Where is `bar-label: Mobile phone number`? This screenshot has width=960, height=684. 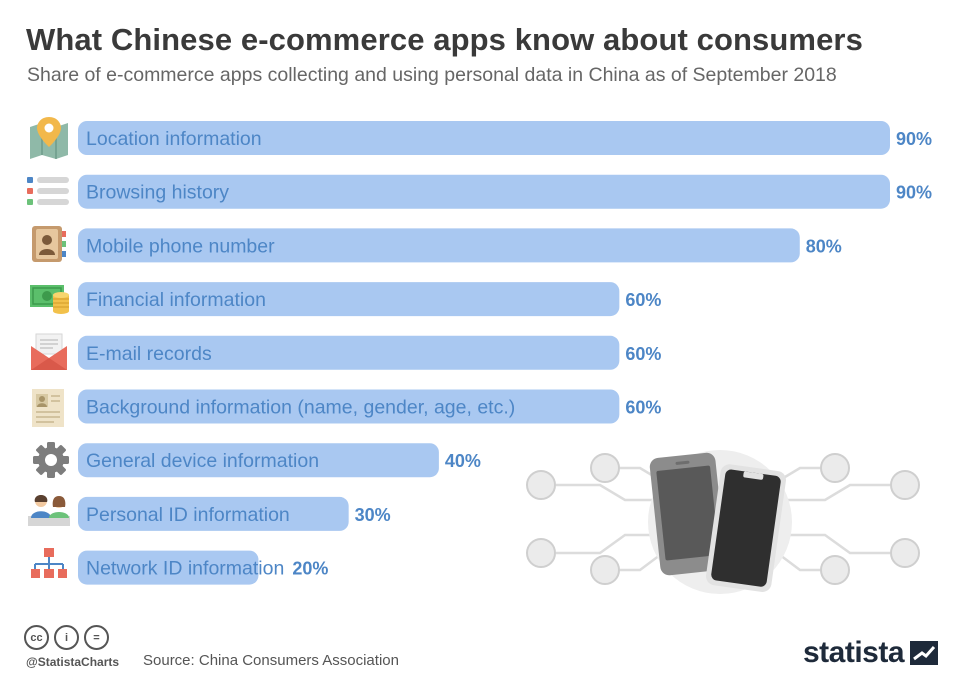
bar-label: Mobile phone number is located at coordinates (180, 246).